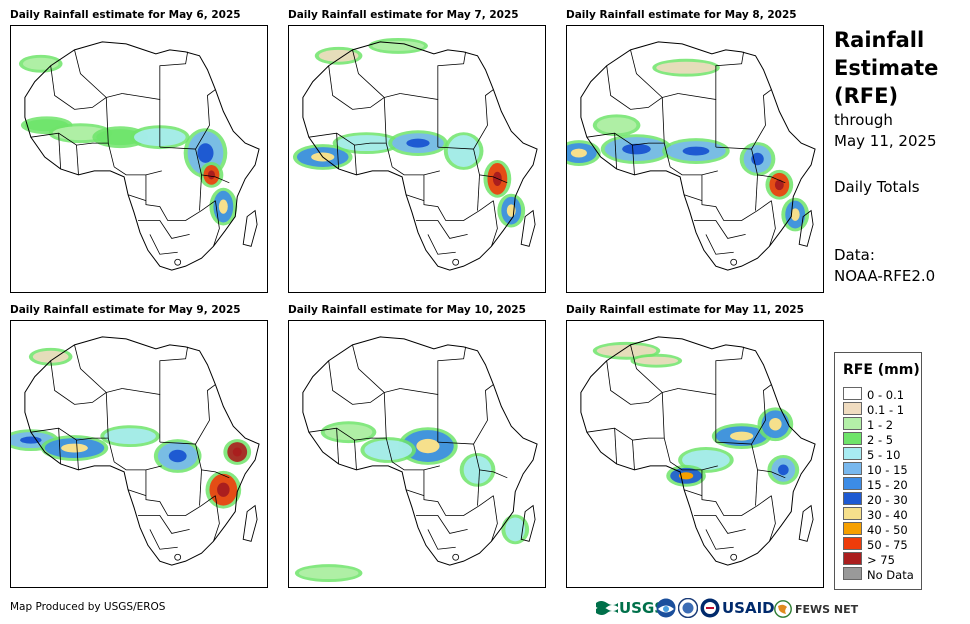  What do you see at coordinates (881, 370) in the screenshot?
I see `legend-title: RFE (mm)` at bounding box center [881, 370].